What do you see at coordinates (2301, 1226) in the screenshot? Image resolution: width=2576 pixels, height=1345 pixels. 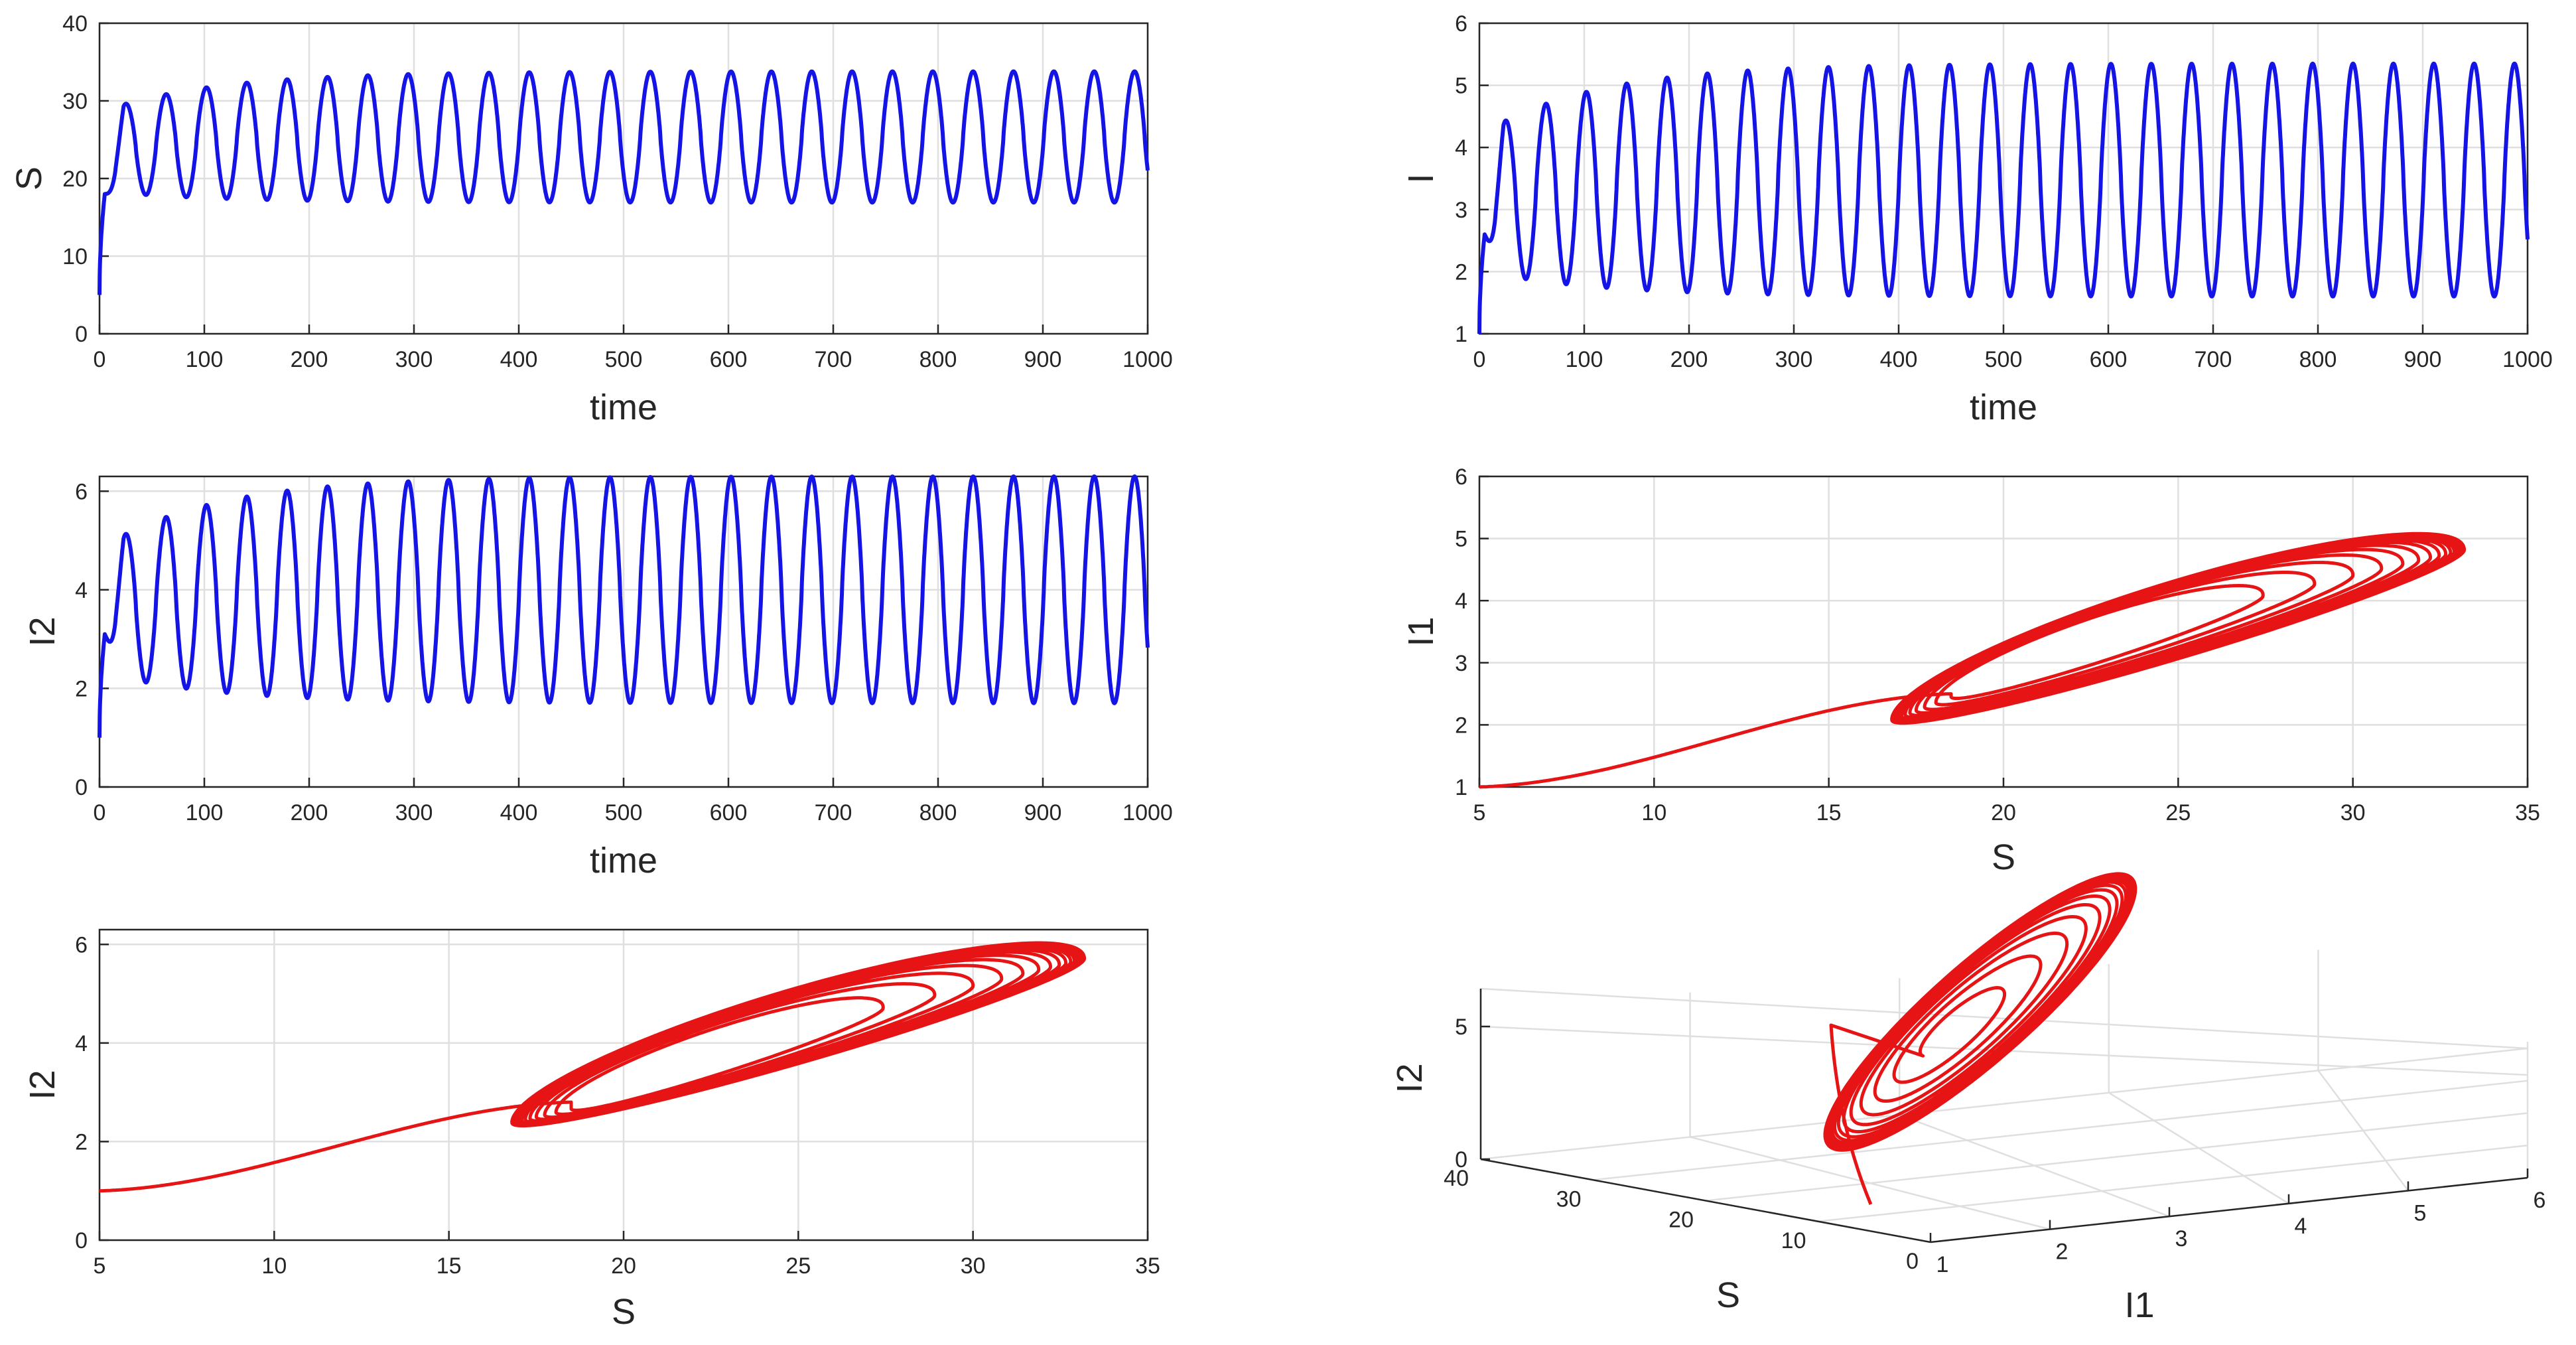 I see `3d-tick-label-i1: 4` at bounding box center [2301, 1226].